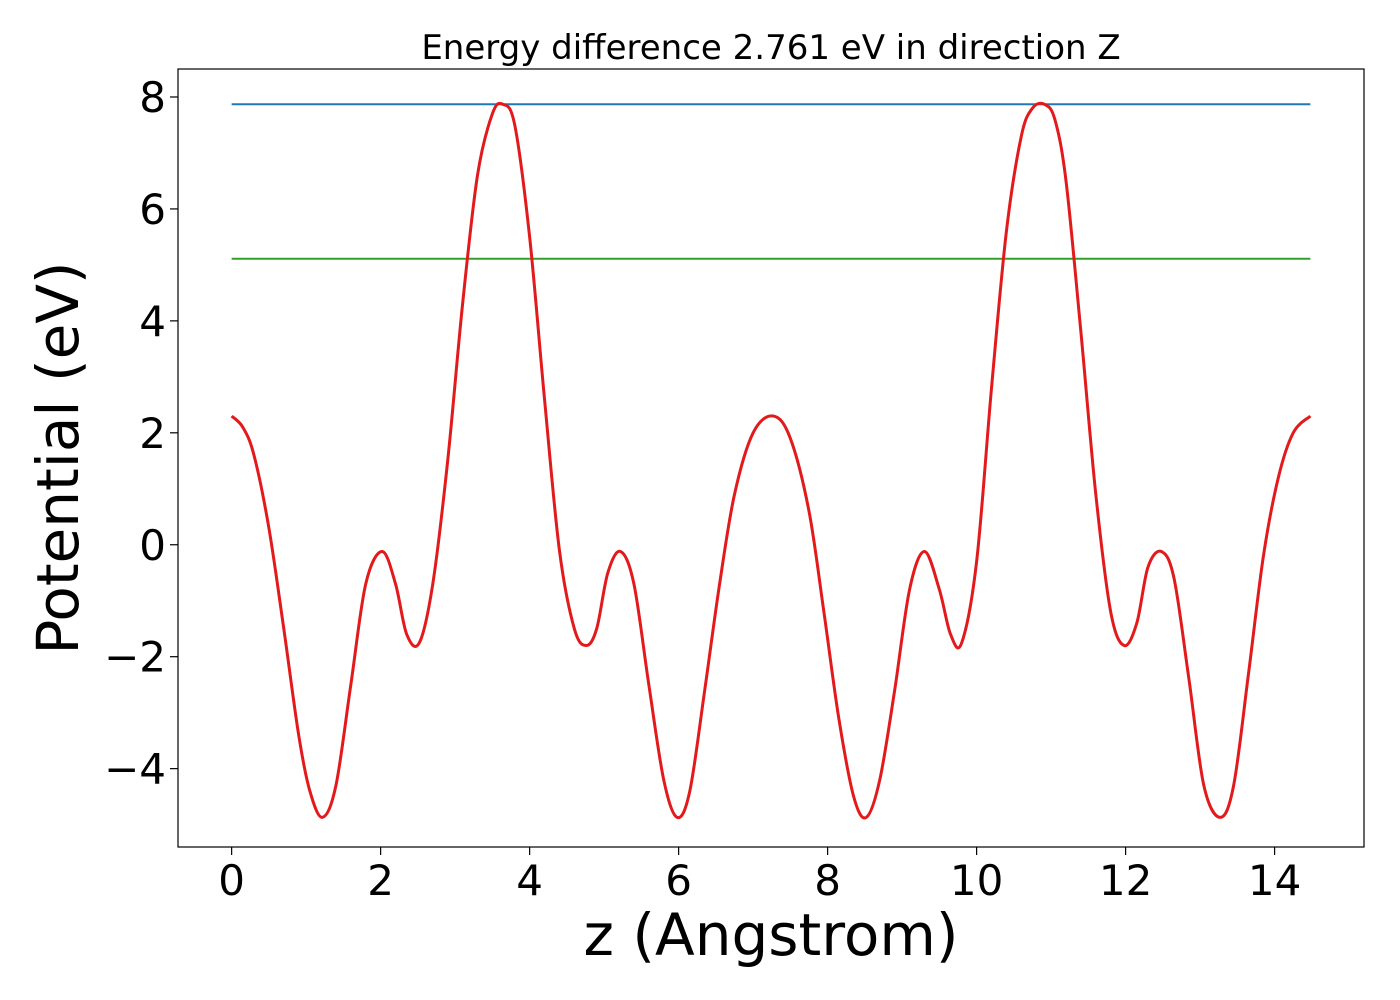 This screenshot has height=1000, width=1400. Describe the element at coordinates (976, 880) in the screenshot. I see `x-tick-label: 10` at that location.